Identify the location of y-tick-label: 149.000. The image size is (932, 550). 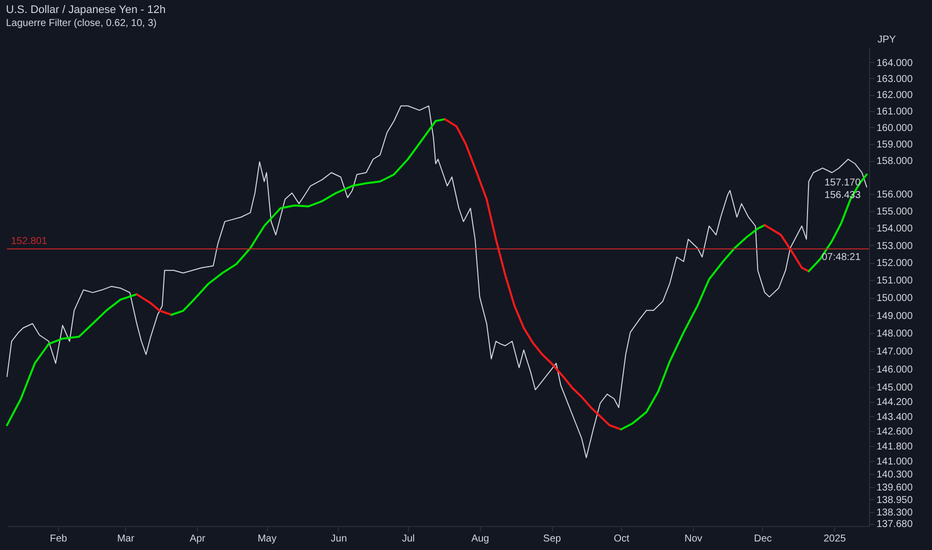
(895, 316).